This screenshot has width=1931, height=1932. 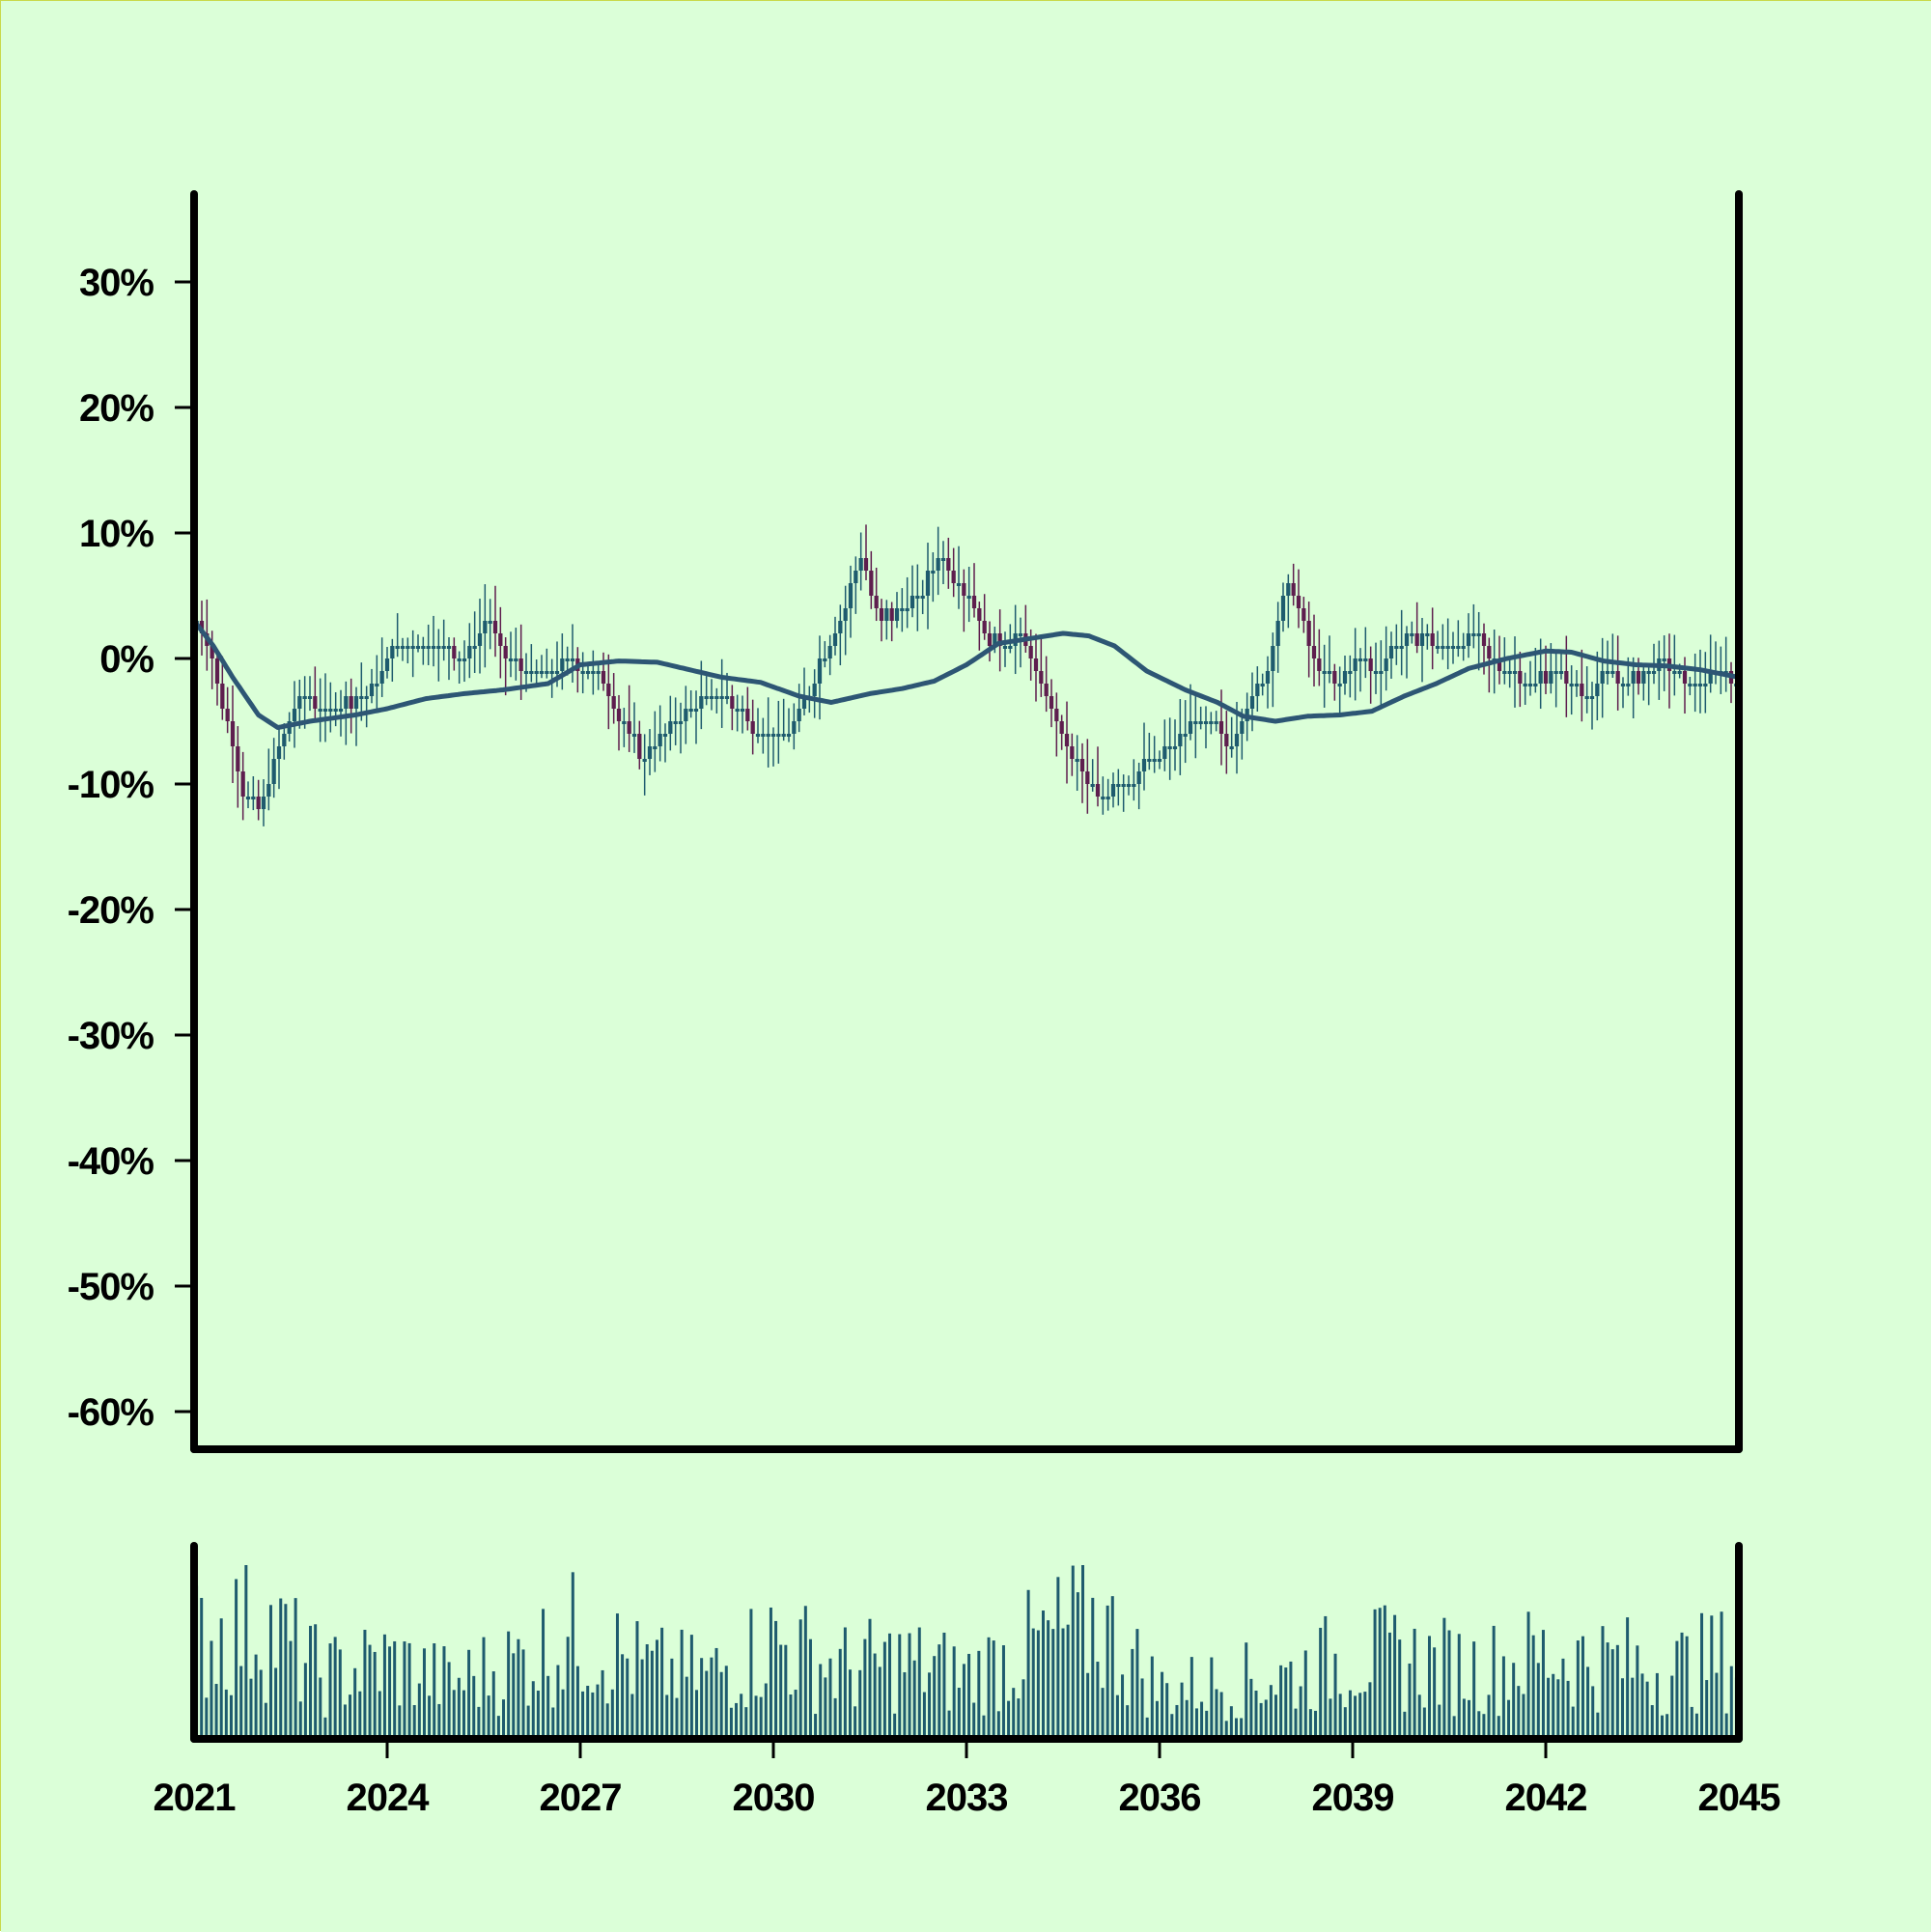 I want to click on x-tick-label: 2024, so click(x=389, y=1798).